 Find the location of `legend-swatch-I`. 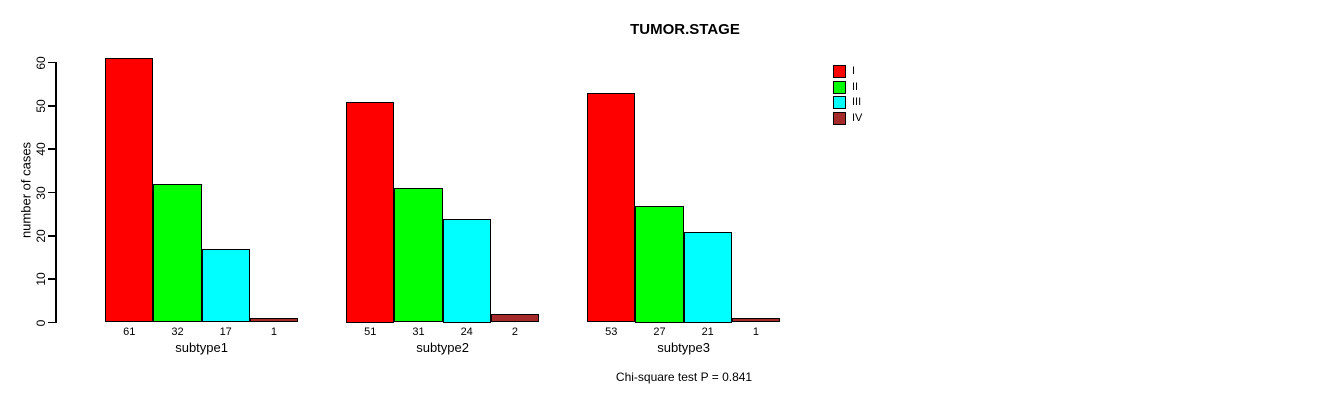

legend-swatch-I is located at coordinates (839, 71).